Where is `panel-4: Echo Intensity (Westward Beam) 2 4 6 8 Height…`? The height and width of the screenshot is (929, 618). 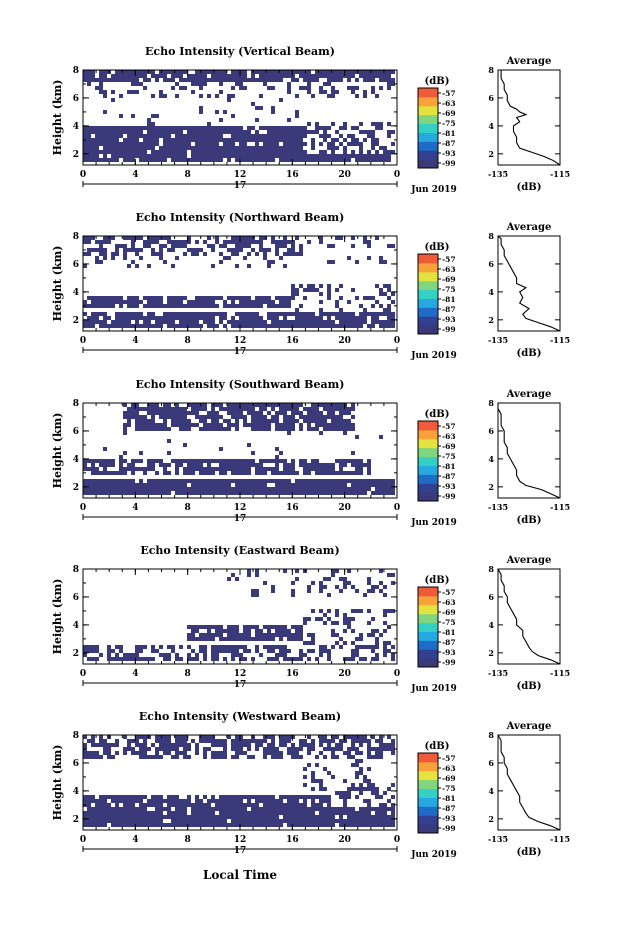
panel-4: Echo Intensity (Westward Beam) 2 4 6 8 Height… is located at coordinates (310, 785).